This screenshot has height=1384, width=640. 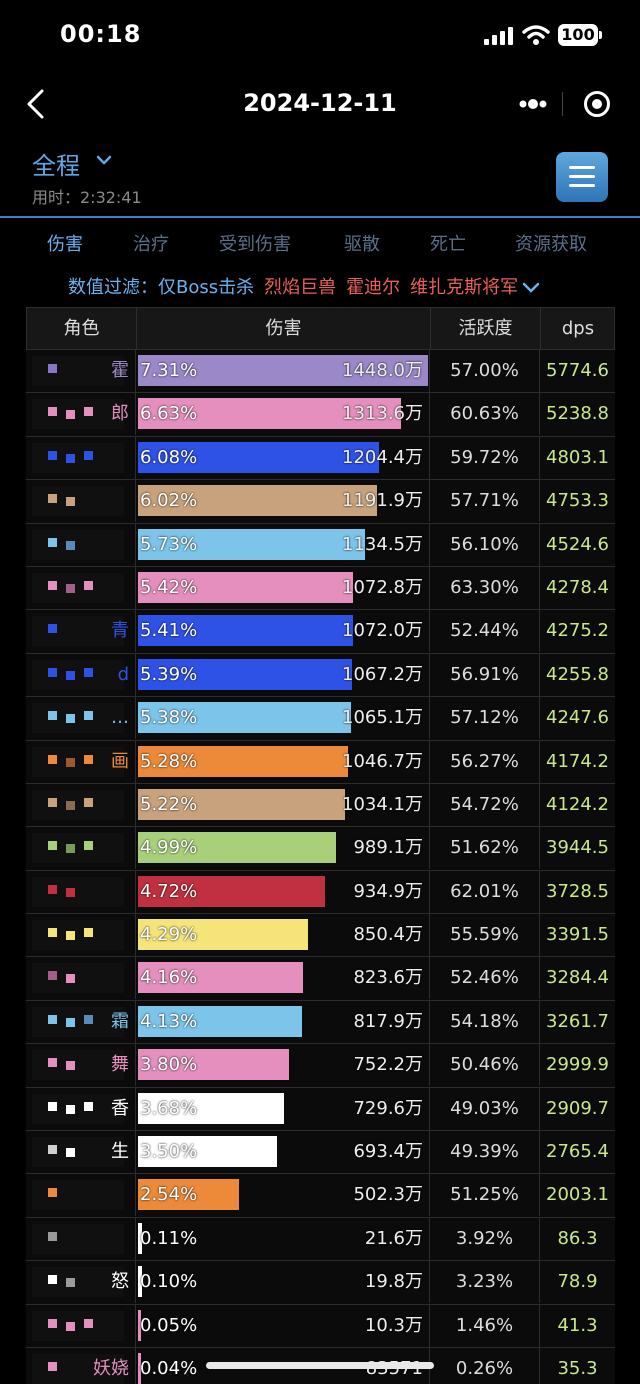 What do you see at coordinates (320, 104) in the screenshot?
I see `nav-bar: 2024-12-11` at bounding box center [320, 104].